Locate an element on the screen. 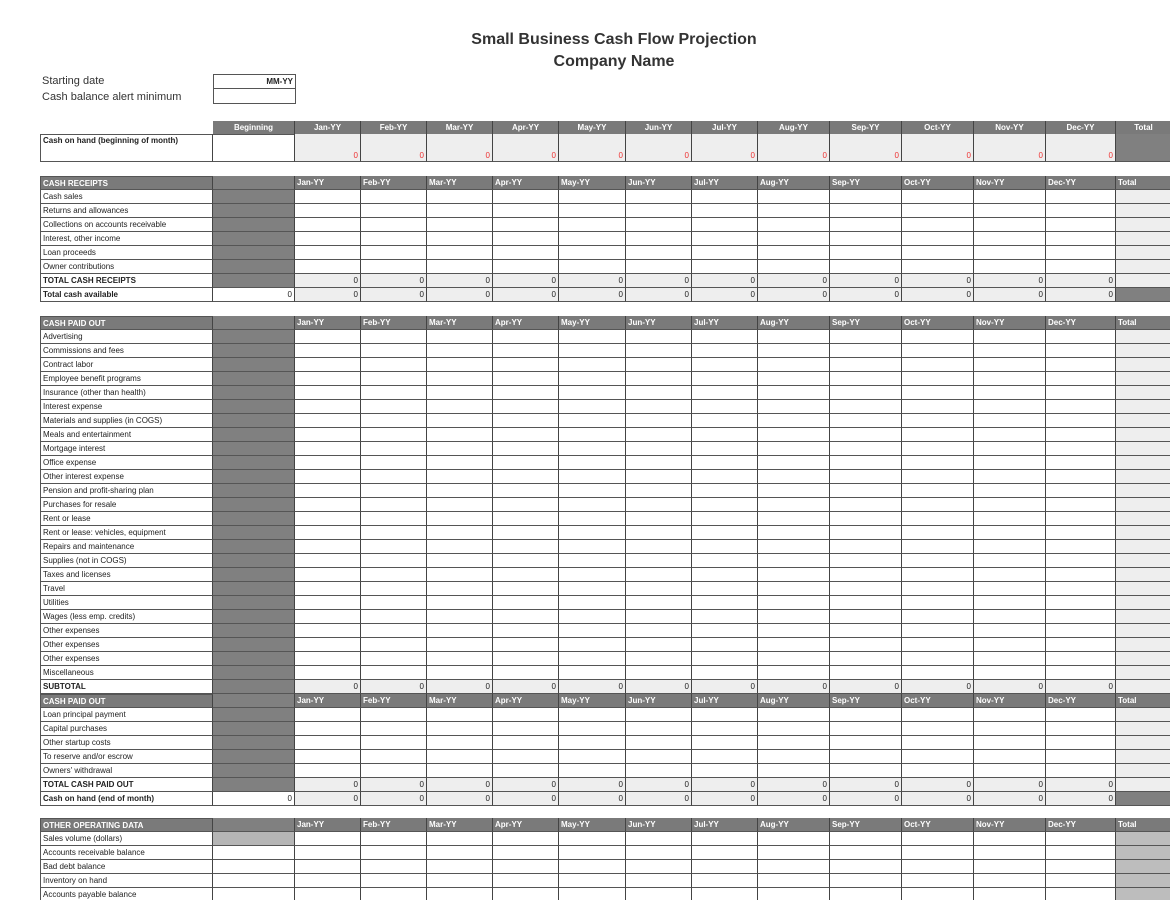 The height and width of the screenshot is (900, 1170). cash-on-hand-begin-input is located at coordinates (254, 148).